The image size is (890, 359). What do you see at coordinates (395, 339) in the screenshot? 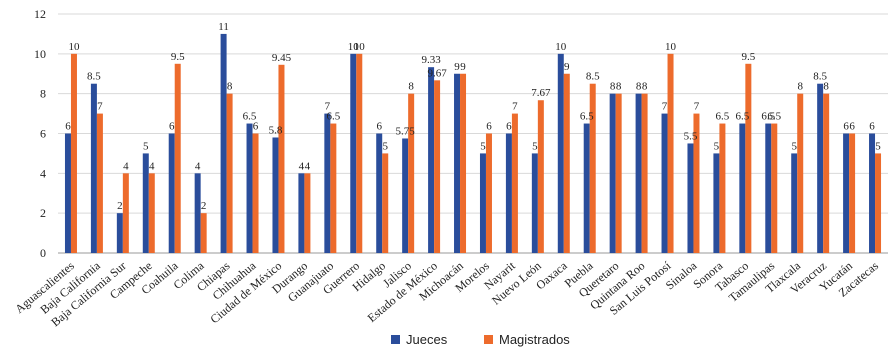
I see `legend-swatch-jueces` at bounding box center [395, 339].